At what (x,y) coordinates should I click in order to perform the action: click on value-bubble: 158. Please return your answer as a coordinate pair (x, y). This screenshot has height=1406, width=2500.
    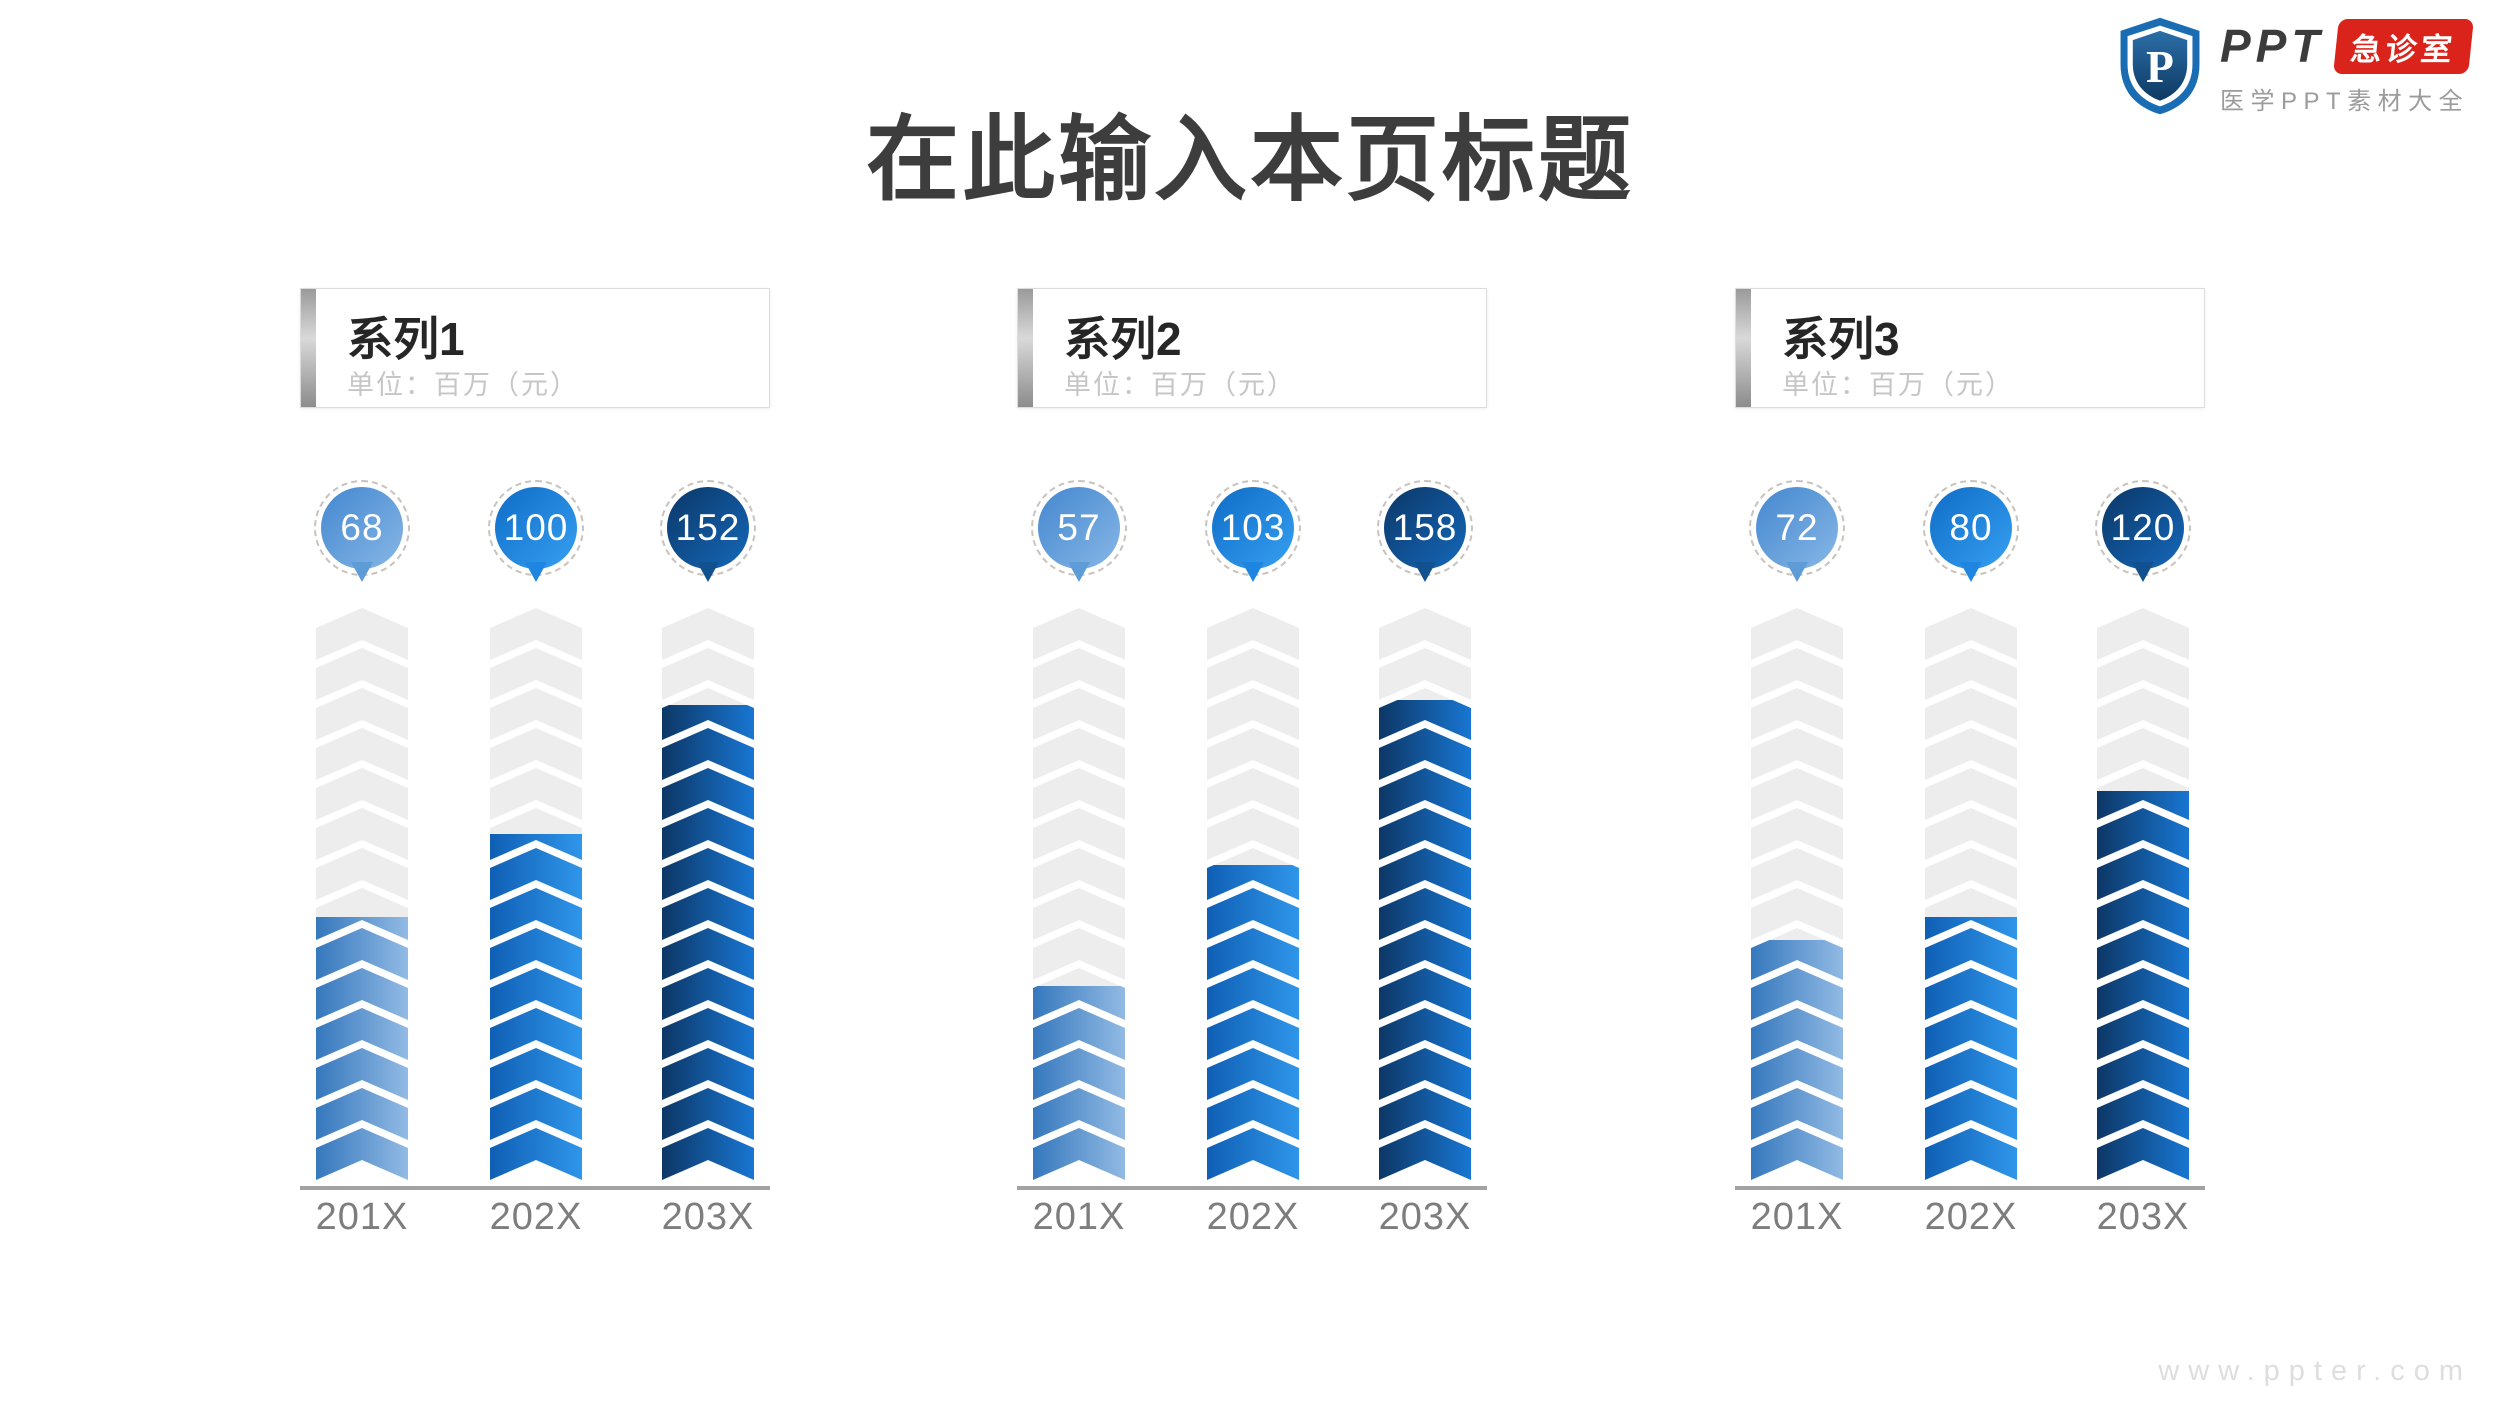
    Looking at the image, I should click on (1425, 528).